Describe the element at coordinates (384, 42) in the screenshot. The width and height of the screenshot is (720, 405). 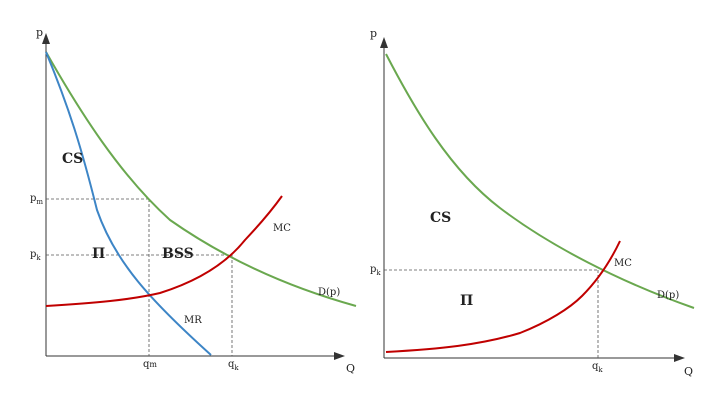
I see `right-y-axis-arrow` at that location.